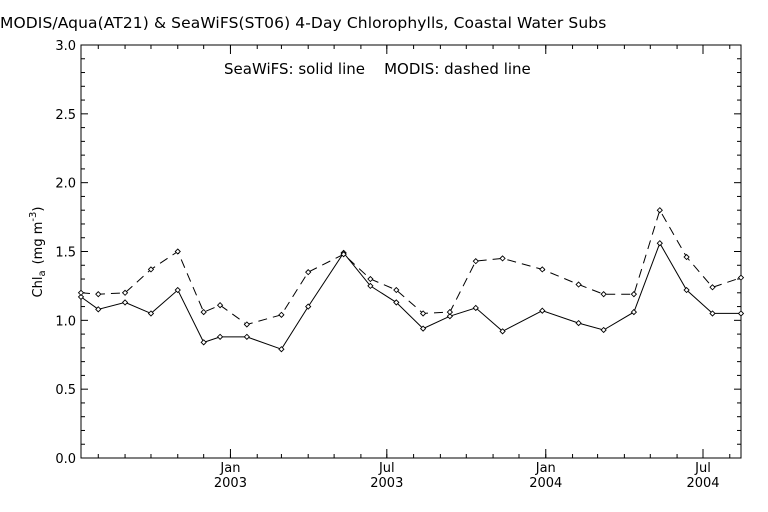 This screenshot has width=768, height=512. Describe the element at coordinates (33, 217) in the screenshot. I see `y-axis-label-units-superscript: -3` at that location.